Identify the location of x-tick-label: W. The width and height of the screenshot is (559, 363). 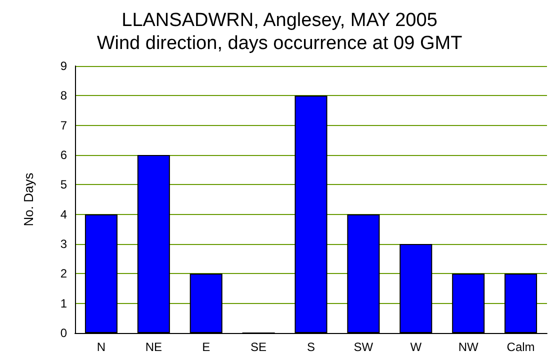
(416, 347).